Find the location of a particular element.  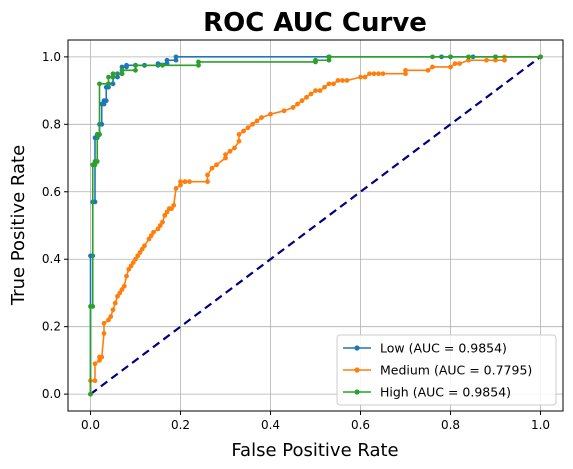

y-tick-label: 0.6 is located at coordinates (51, 192).